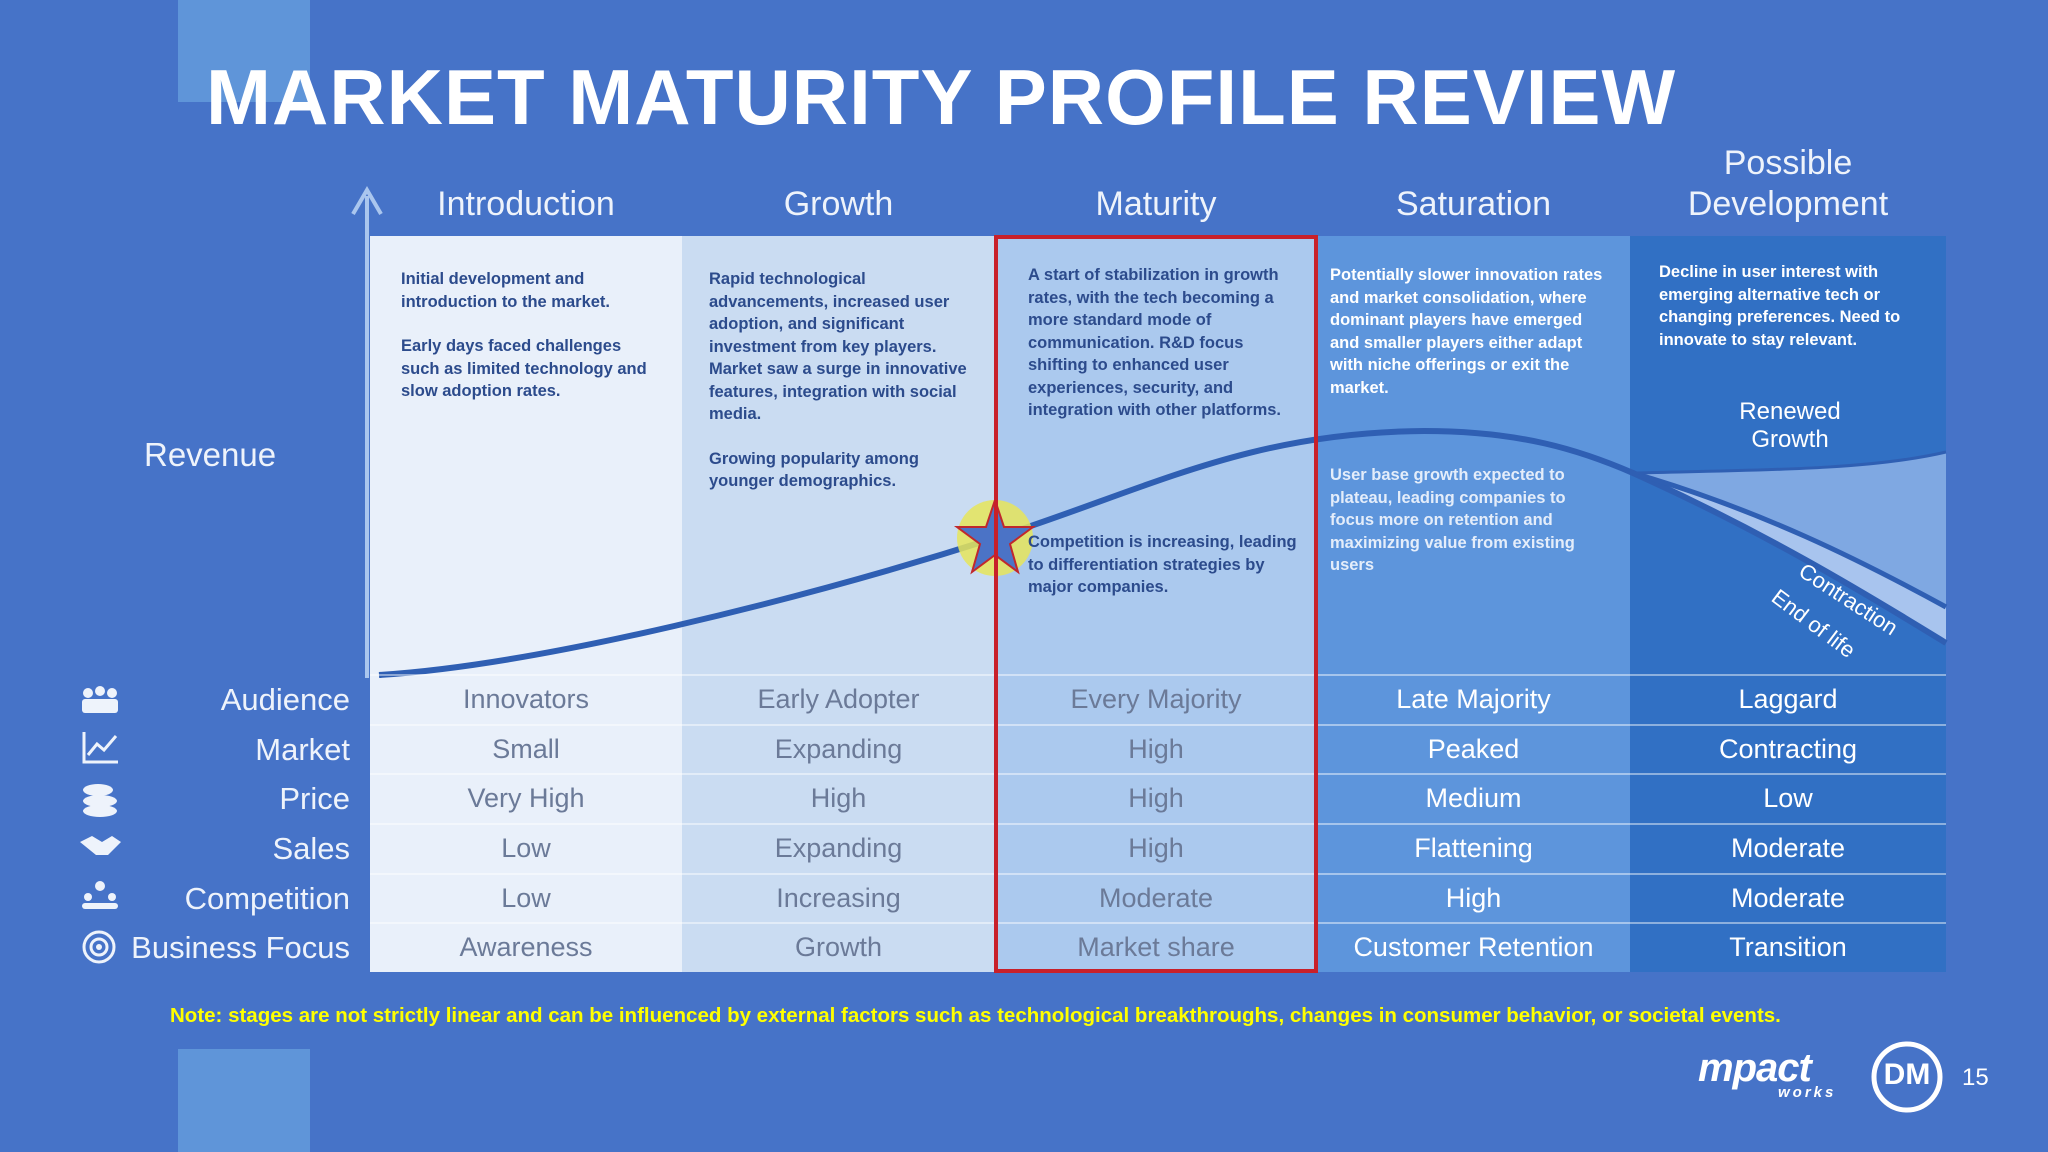 This screenshot has height=1152, width=2048. What do you see at coordinates (100, 825) in the screenshot?
I see `row-icons` at bounding box center [100, 825].